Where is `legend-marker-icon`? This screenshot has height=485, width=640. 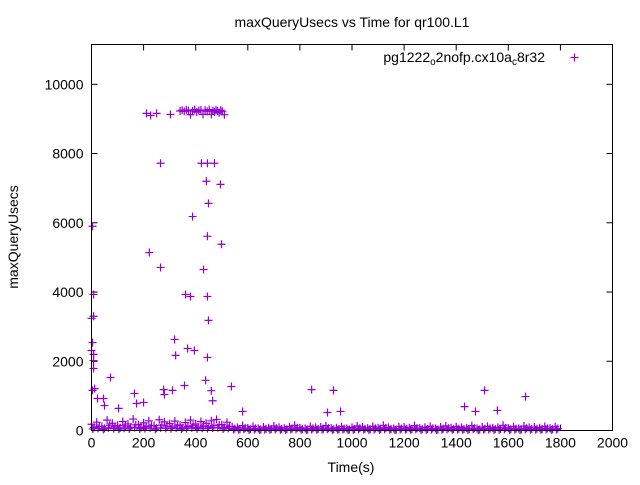 legend-marker-icon is located at coordinates (574, 57).